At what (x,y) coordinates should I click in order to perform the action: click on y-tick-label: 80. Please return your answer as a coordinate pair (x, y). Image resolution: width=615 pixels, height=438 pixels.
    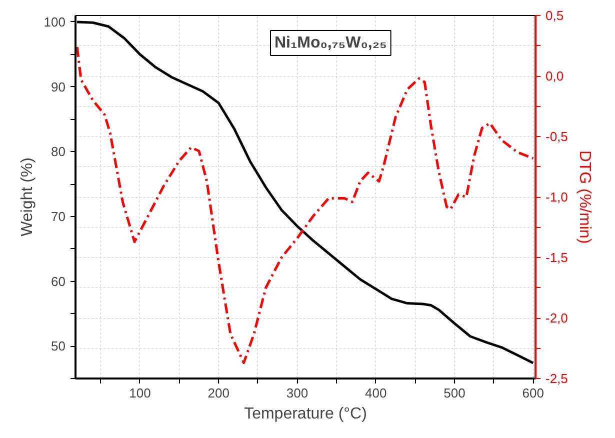
    Looking at the image, I should click on (58, 152).